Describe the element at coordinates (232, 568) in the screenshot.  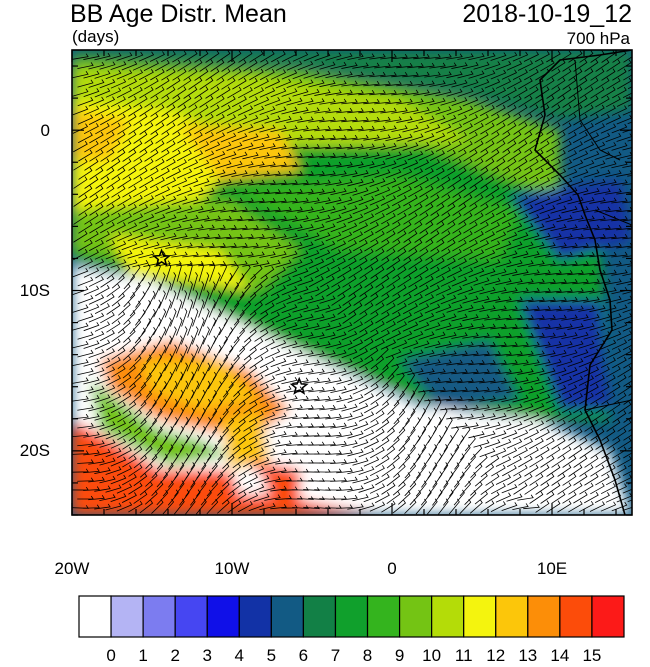
I see `lon-label-10w: 10W` at that location.